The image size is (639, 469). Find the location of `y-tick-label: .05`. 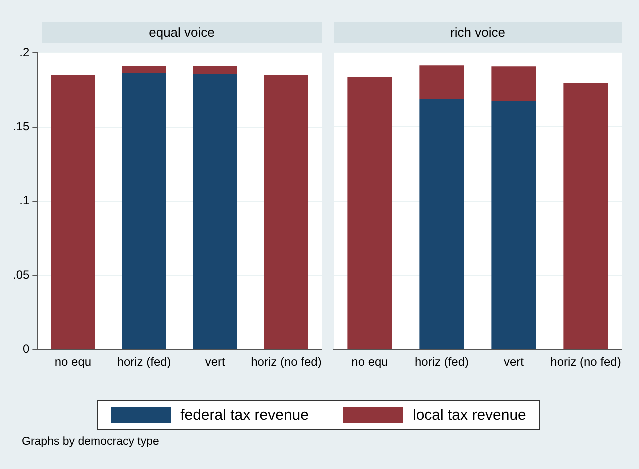

y-tick-label: .05 is located at coordinates (21, 275).